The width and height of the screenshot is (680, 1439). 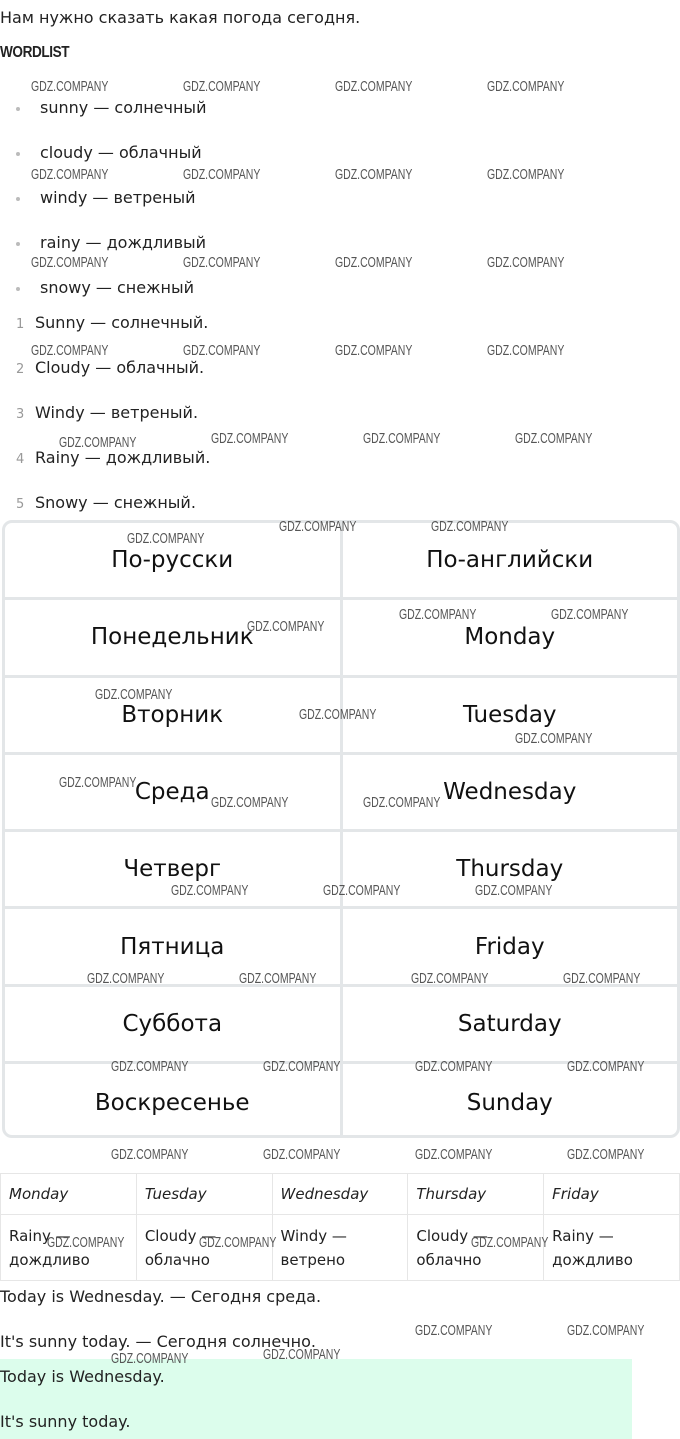 I want to click on numbered-item: 5 Snowy — снежный., so click(x=106, y=502).